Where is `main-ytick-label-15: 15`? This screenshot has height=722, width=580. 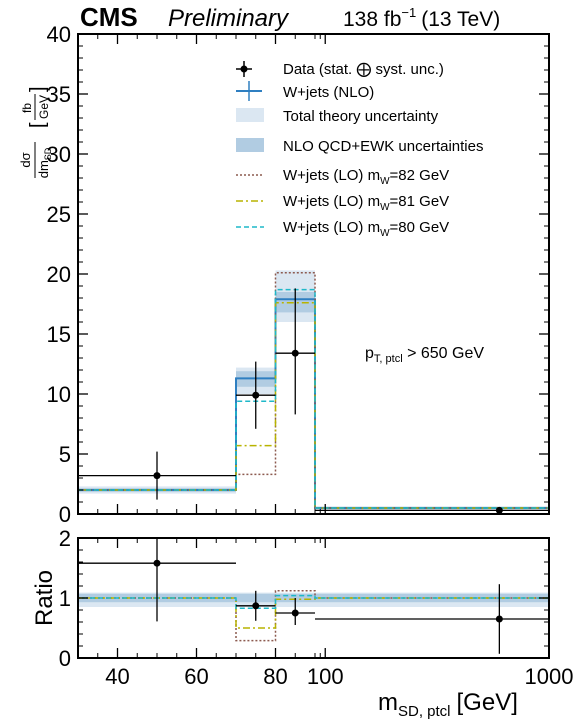 main-ytick-label-15: 15 is located at coordinates (59, 334).